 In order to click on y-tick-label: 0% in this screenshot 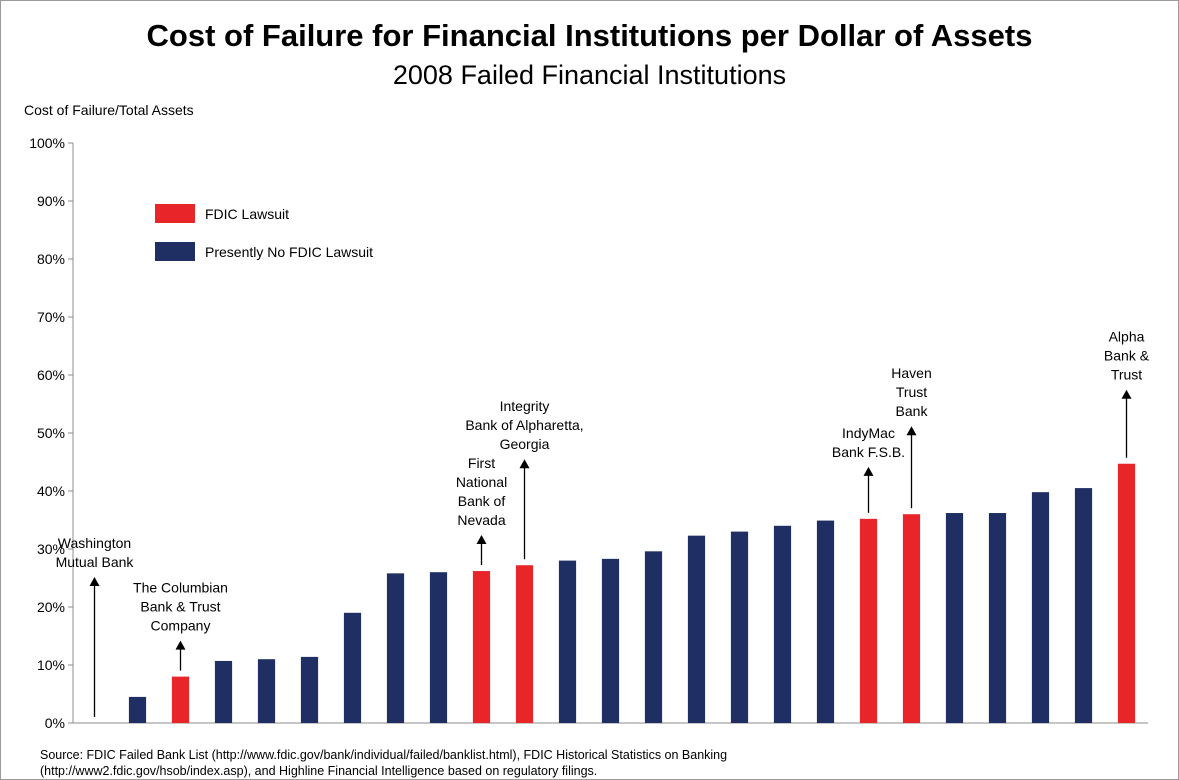, I will do `click(55, 723)`.